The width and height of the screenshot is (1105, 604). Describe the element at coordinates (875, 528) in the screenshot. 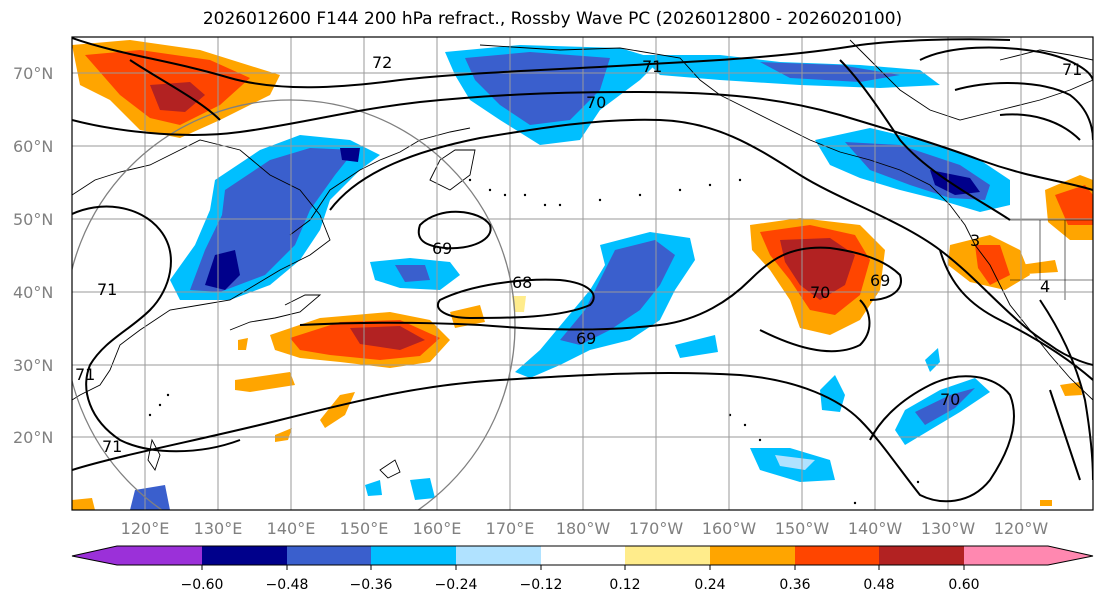

I see `lon-label: 140°W` at that location.